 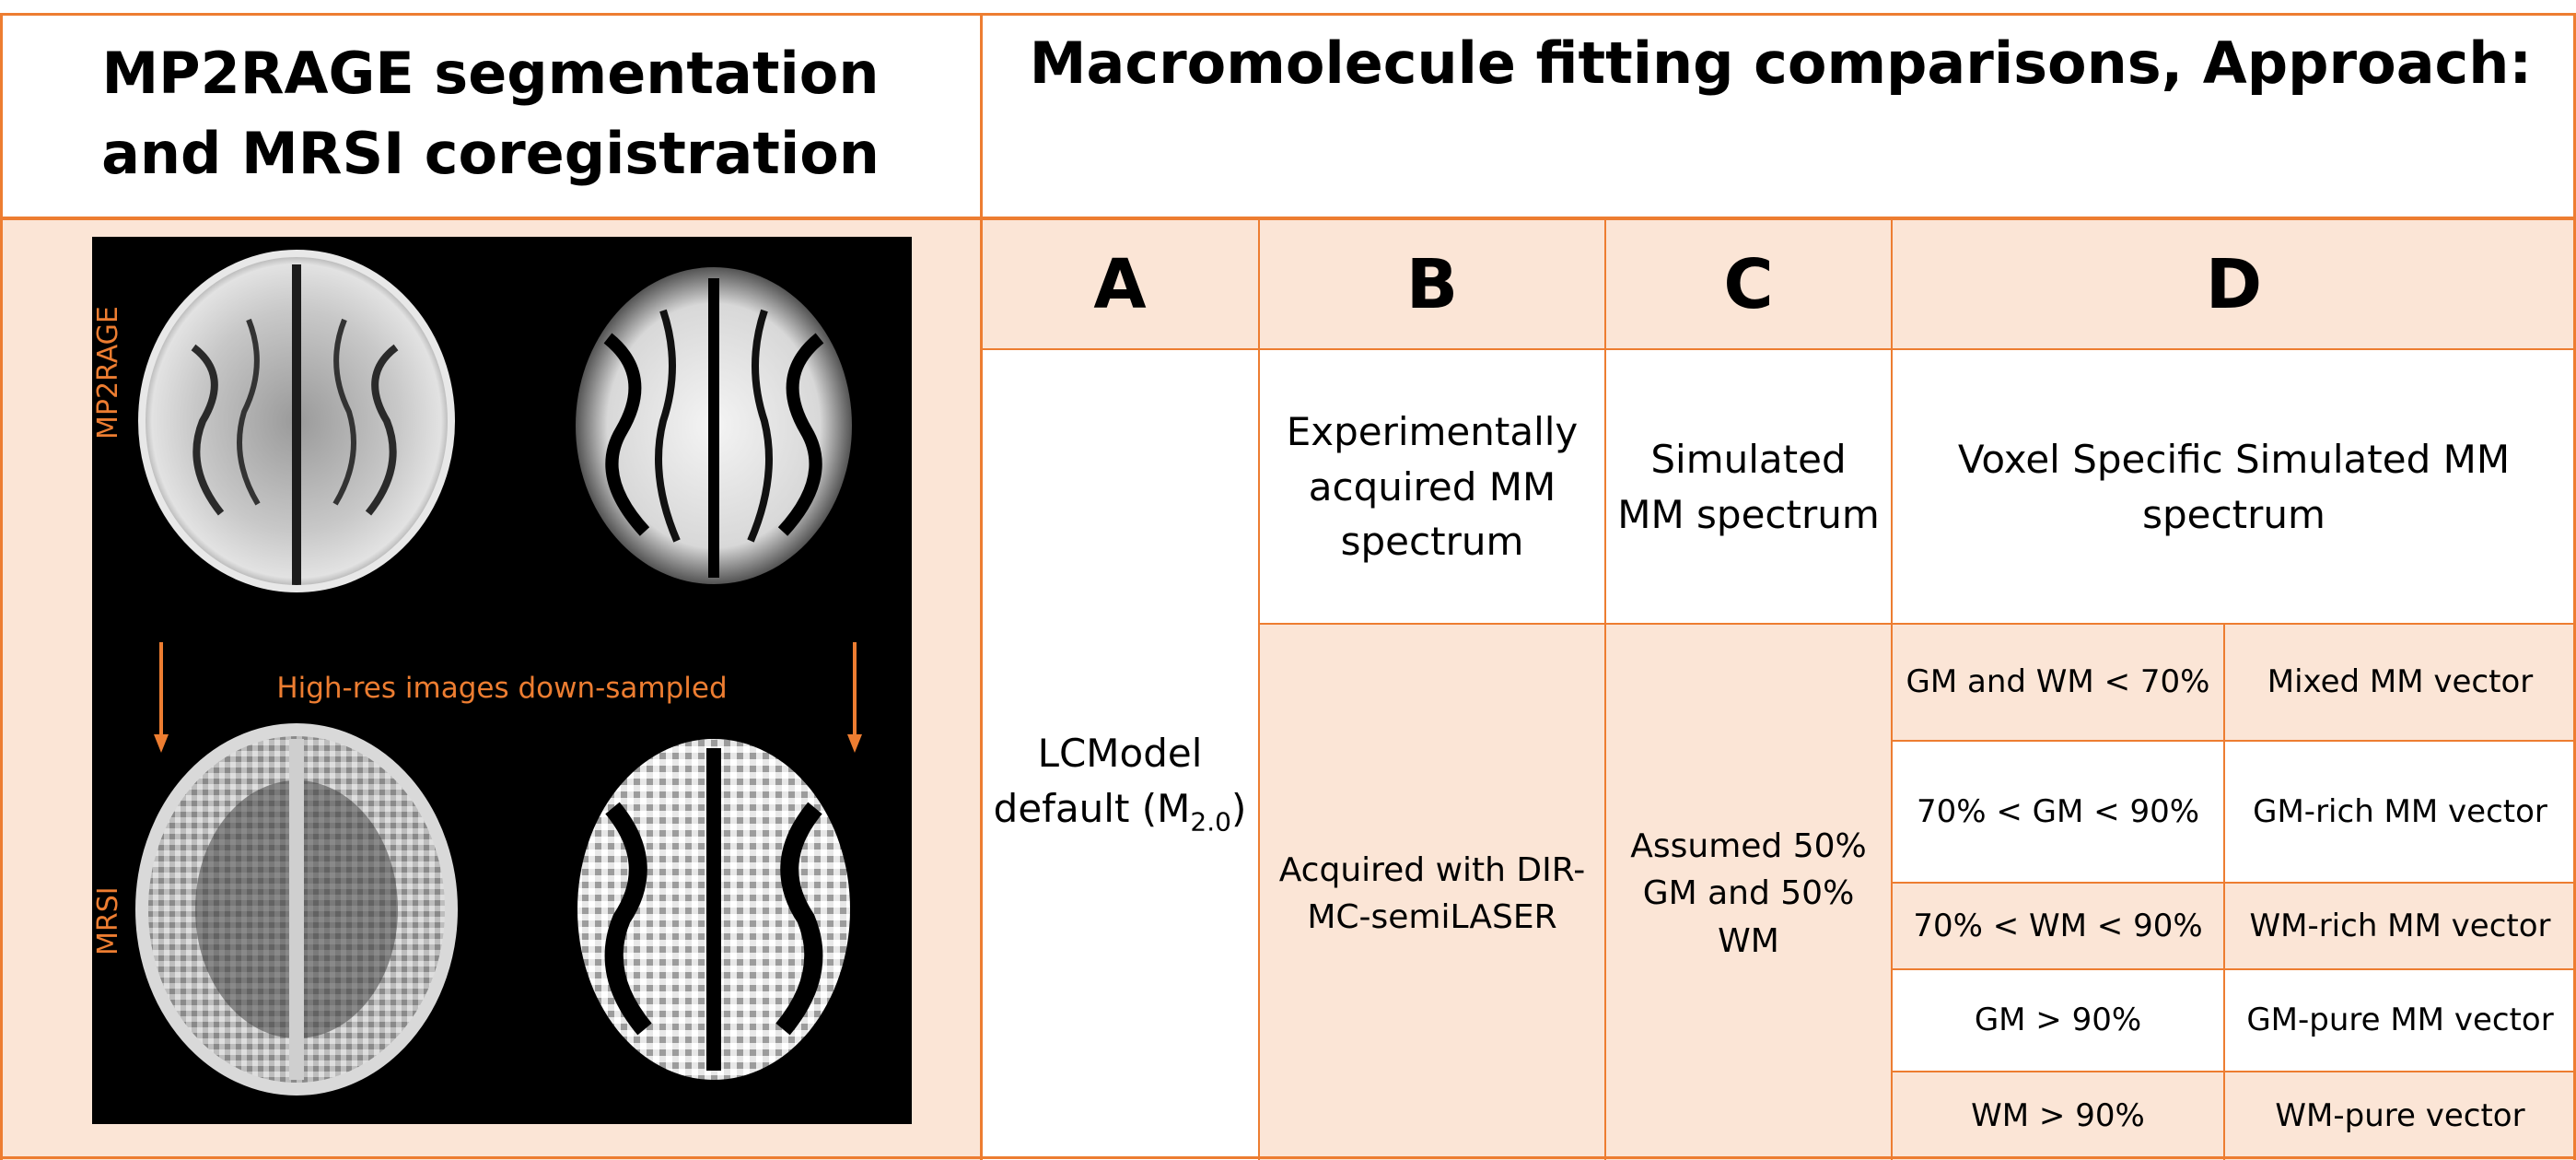 I want to click on c-lower-fill, so click(x=1748, y=892).